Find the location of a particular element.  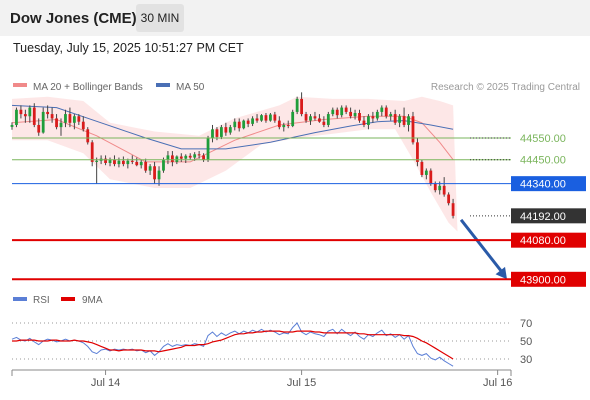

ma20-legend-label: MA 20 + Bollinger Bands is located at coordinates (88, 87).